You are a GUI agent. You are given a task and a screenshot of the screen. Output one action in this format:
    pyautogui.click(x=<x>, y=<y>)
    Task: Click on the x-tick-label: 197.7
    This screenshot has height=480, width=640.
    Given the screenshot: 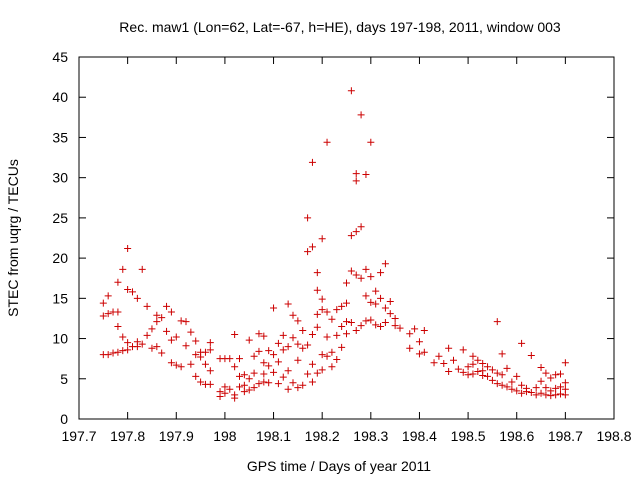 What is the action you would take?
    pyautogui.click(x=78, y=436)
    